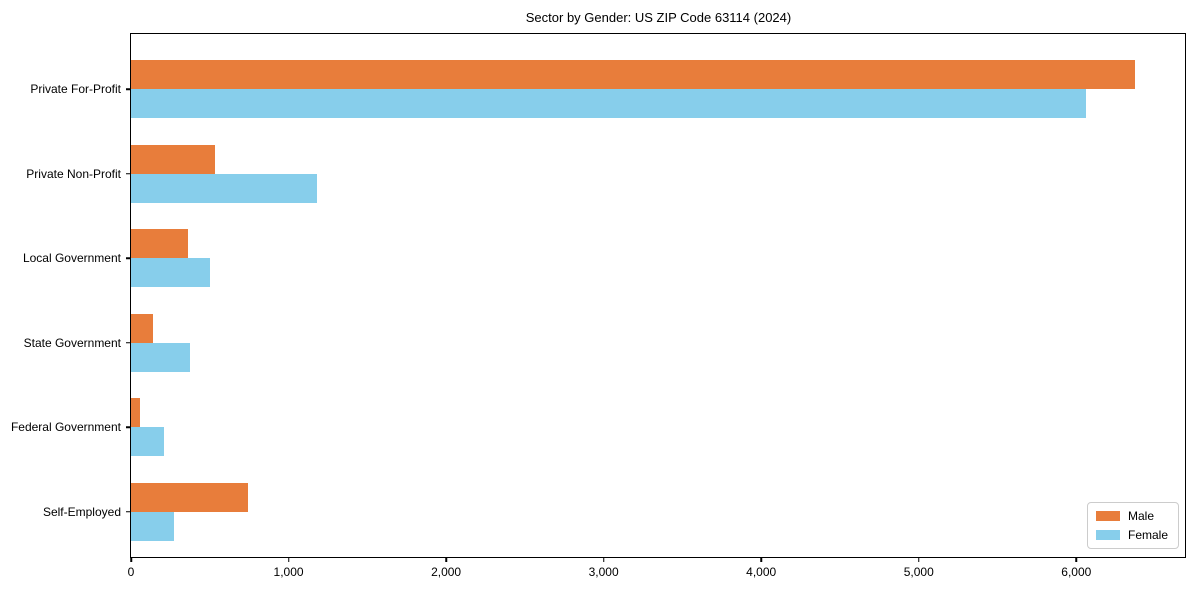 The width and height of the screenshot is (1200, 600). Describe the element at coordinates (604, 258) in the screenshot. I see `bar-group: Local Government` at that location.